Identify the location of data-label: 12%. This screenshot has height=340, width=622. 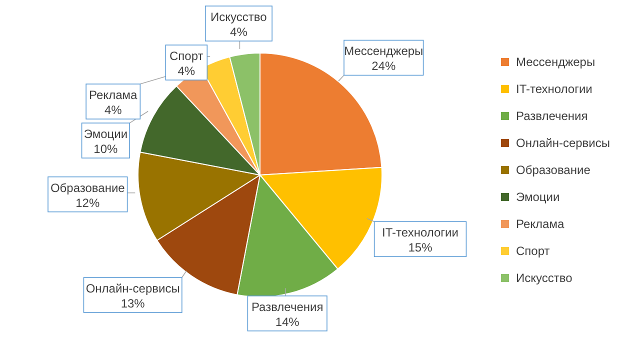
(88, 203).